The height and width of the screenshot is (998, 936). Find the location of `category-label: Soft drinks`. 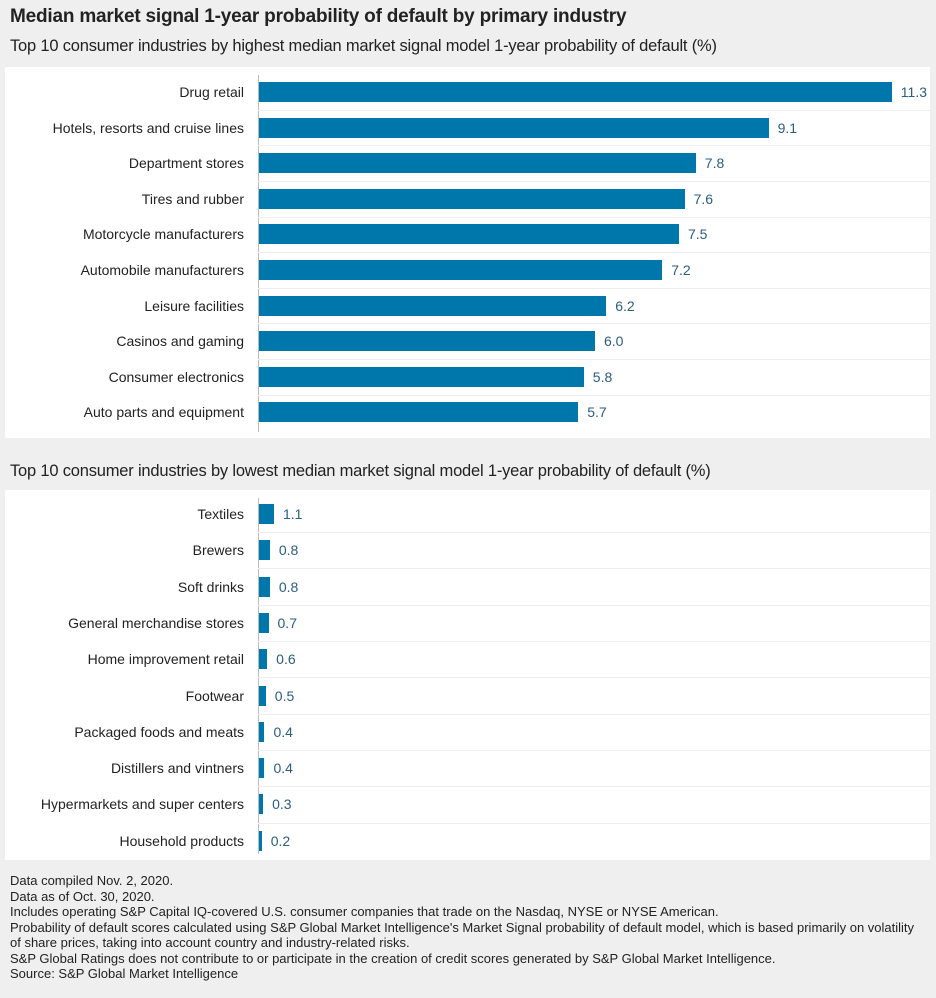

category-label: Soft drinks is located at coordinates (210, 586).